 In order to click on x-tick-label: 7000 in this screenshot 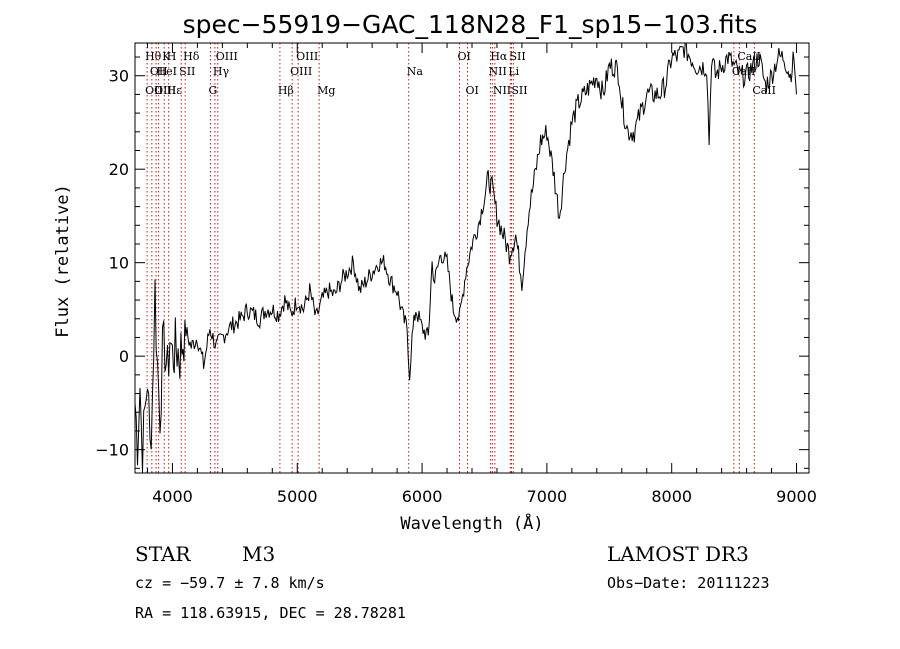, I will do `click(547, 496)`.